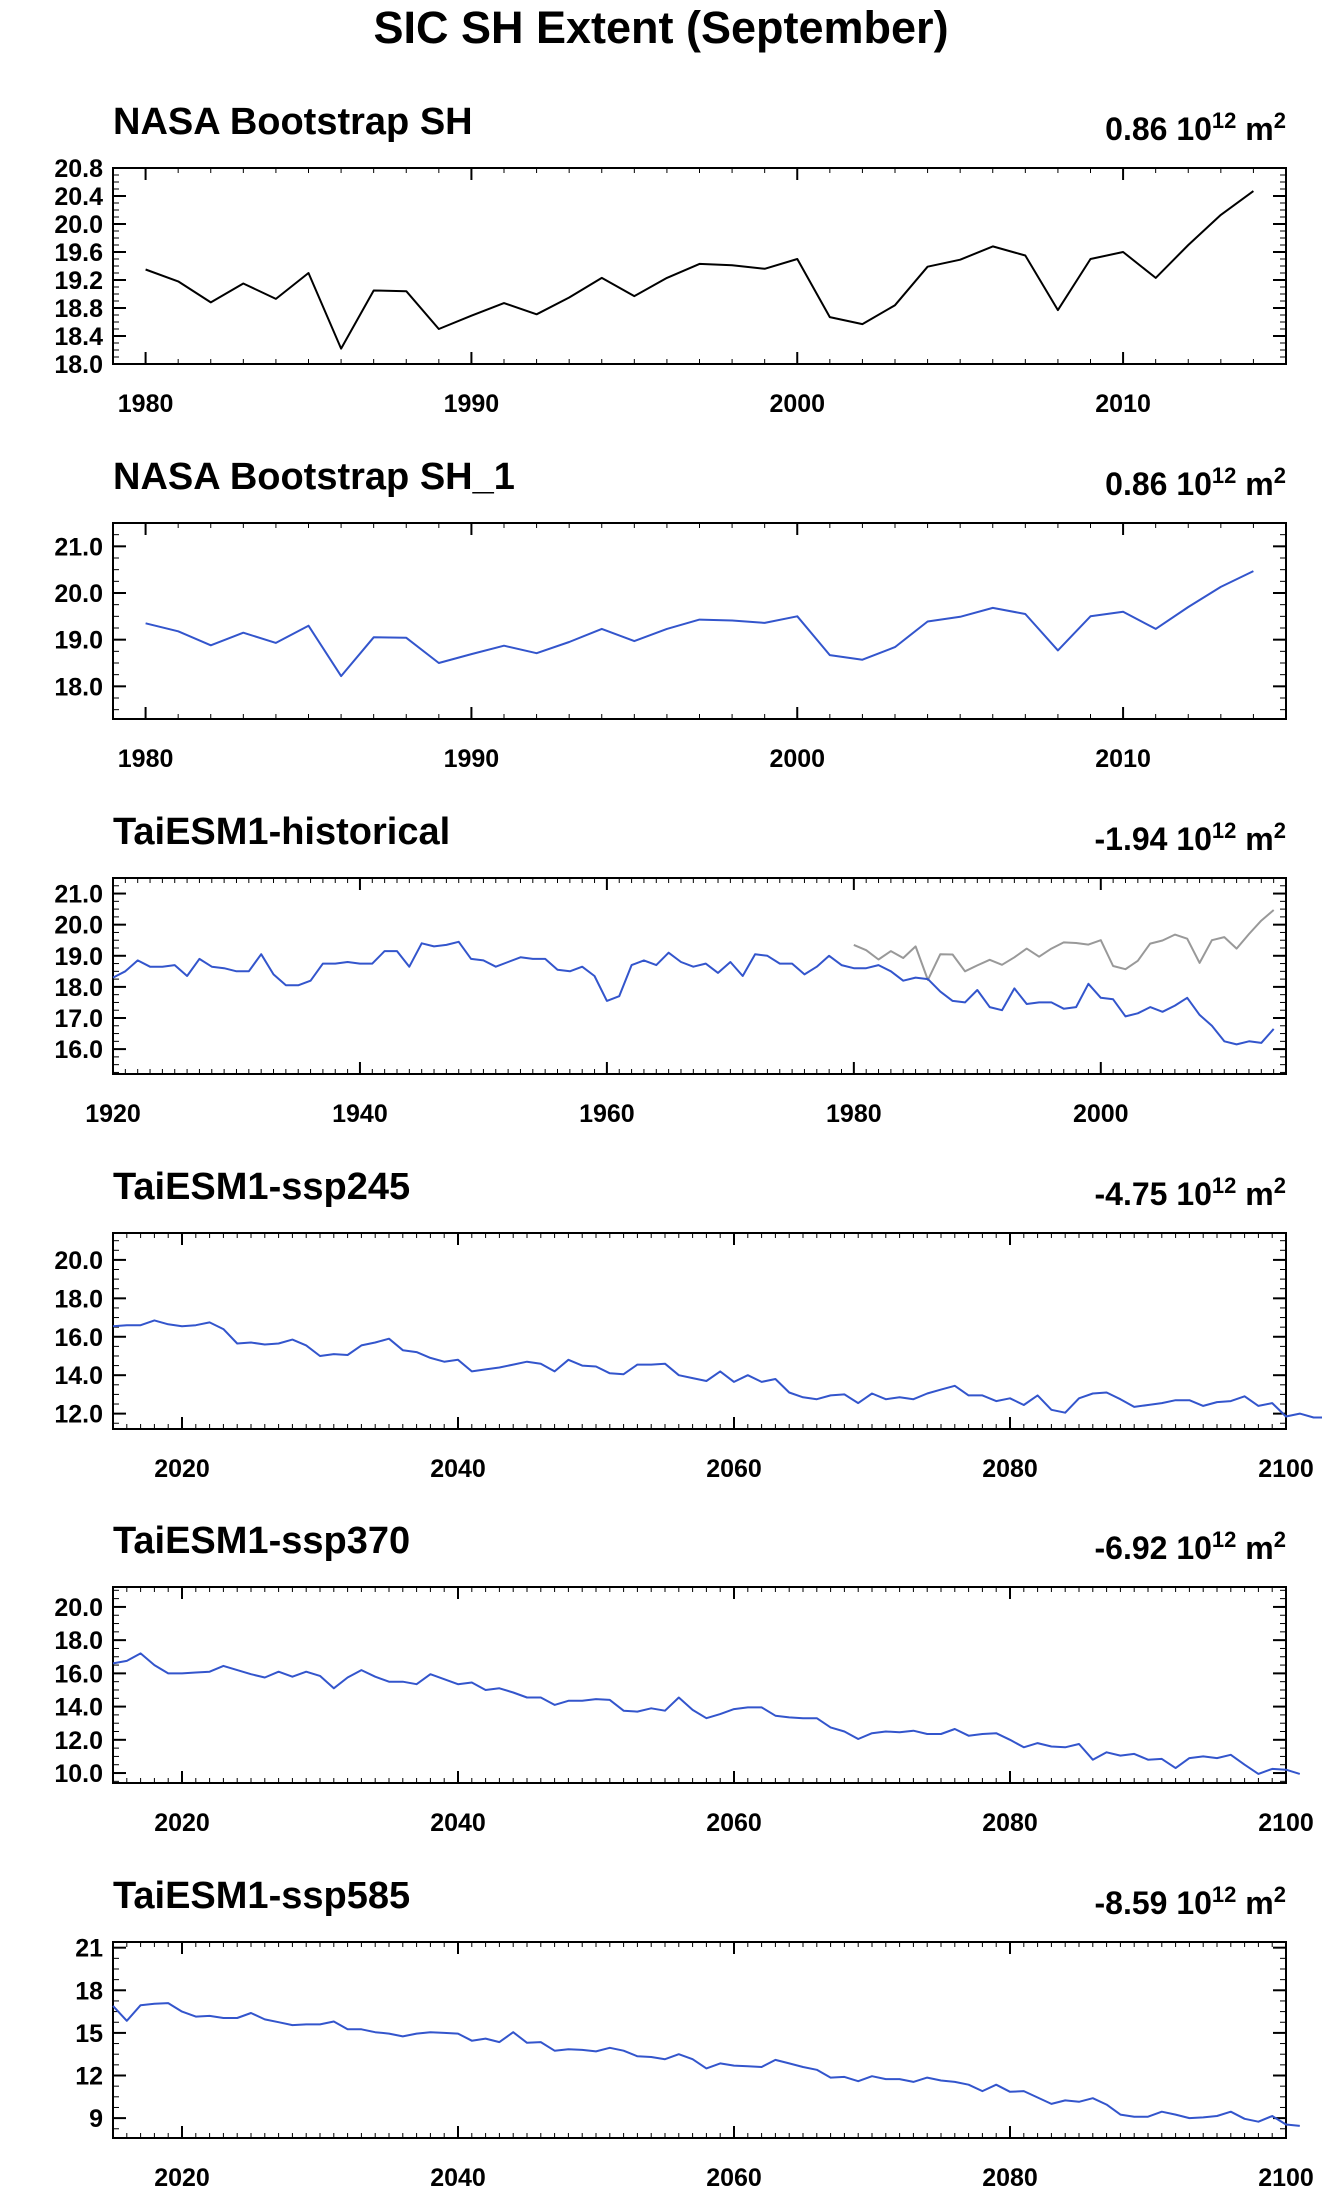  I want to click on y-tick-label: 21, so click(89, 1949).